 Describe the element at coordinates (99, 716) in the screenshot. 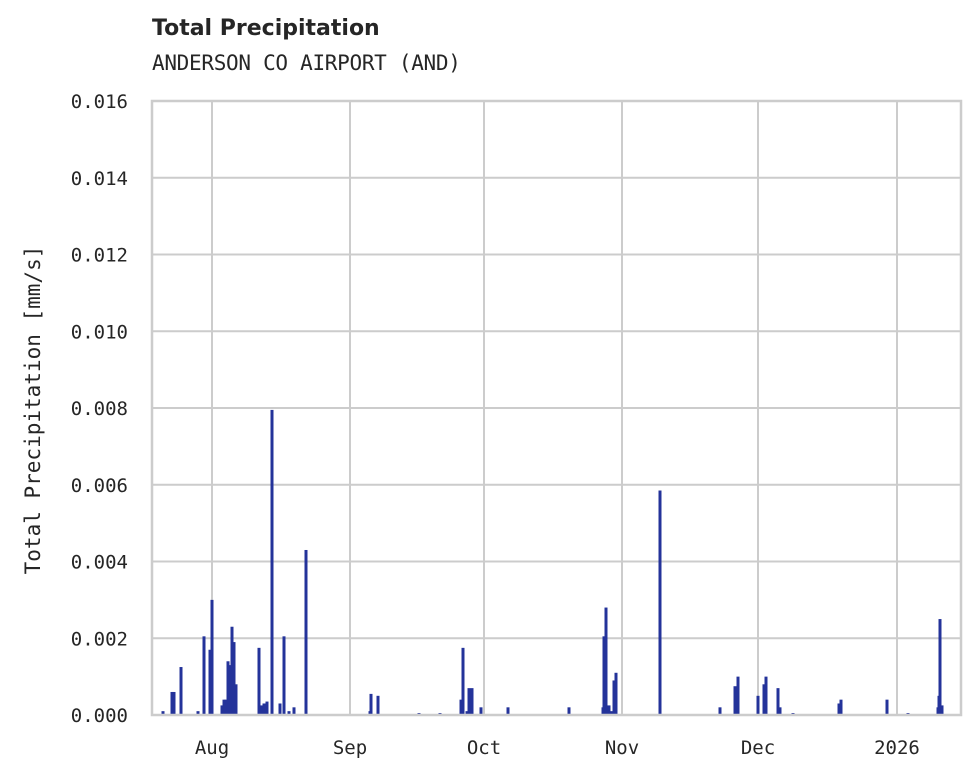

I see `y-tick-label: 0.000` at that location.